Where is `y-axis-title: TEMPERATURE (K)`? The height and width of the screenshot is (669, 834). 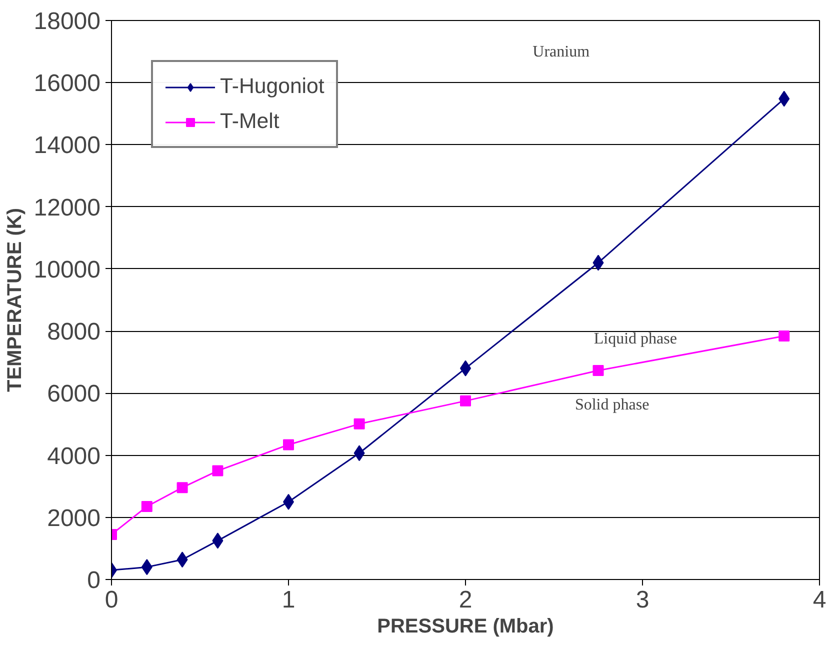
y-axis-title: TEMPERATURE (K) is located at coordinates (15, 300).